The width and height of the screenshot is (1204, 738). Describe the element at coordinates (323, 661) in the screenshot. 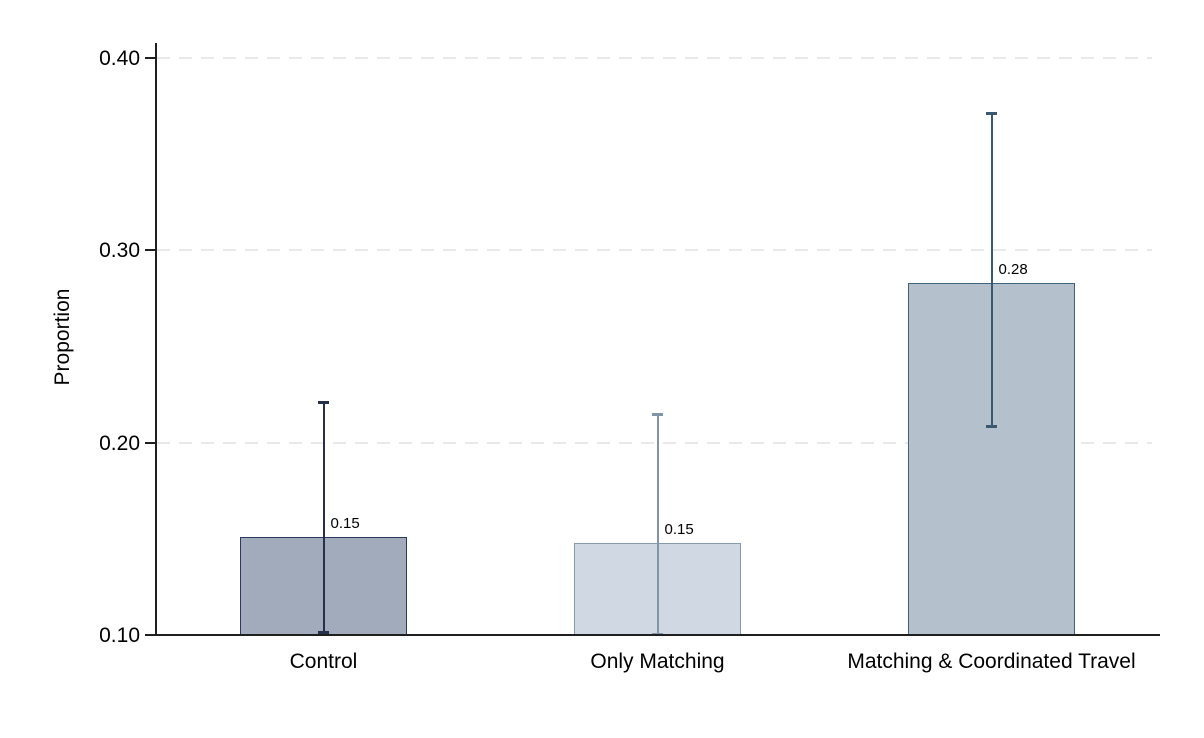

I see `x-category-label: Control` at that location.